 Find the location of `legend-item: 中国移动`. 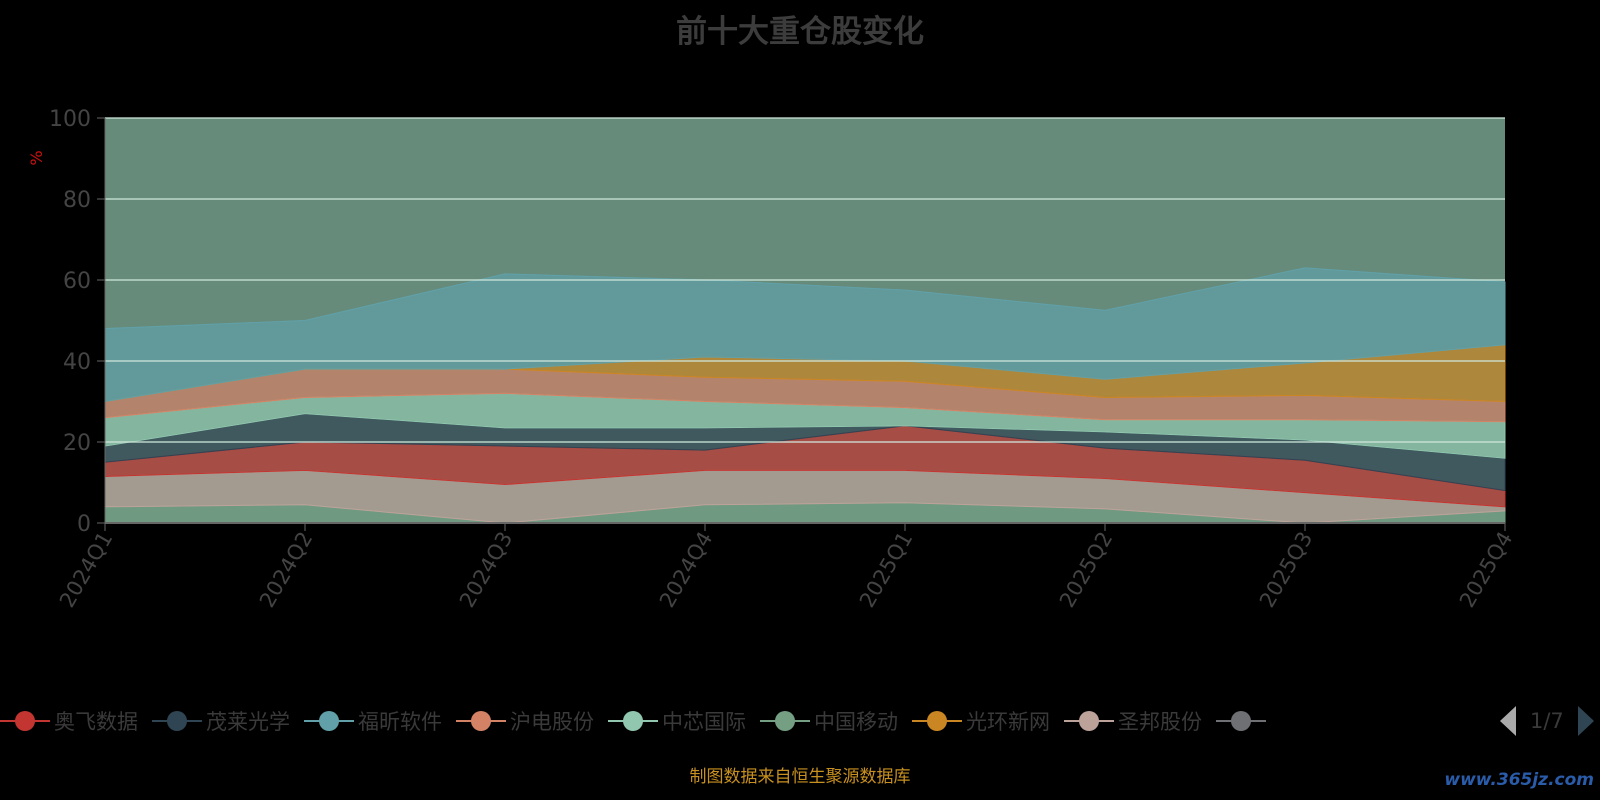

legend-item: 中国移动 is located at coordinates (829, 721).